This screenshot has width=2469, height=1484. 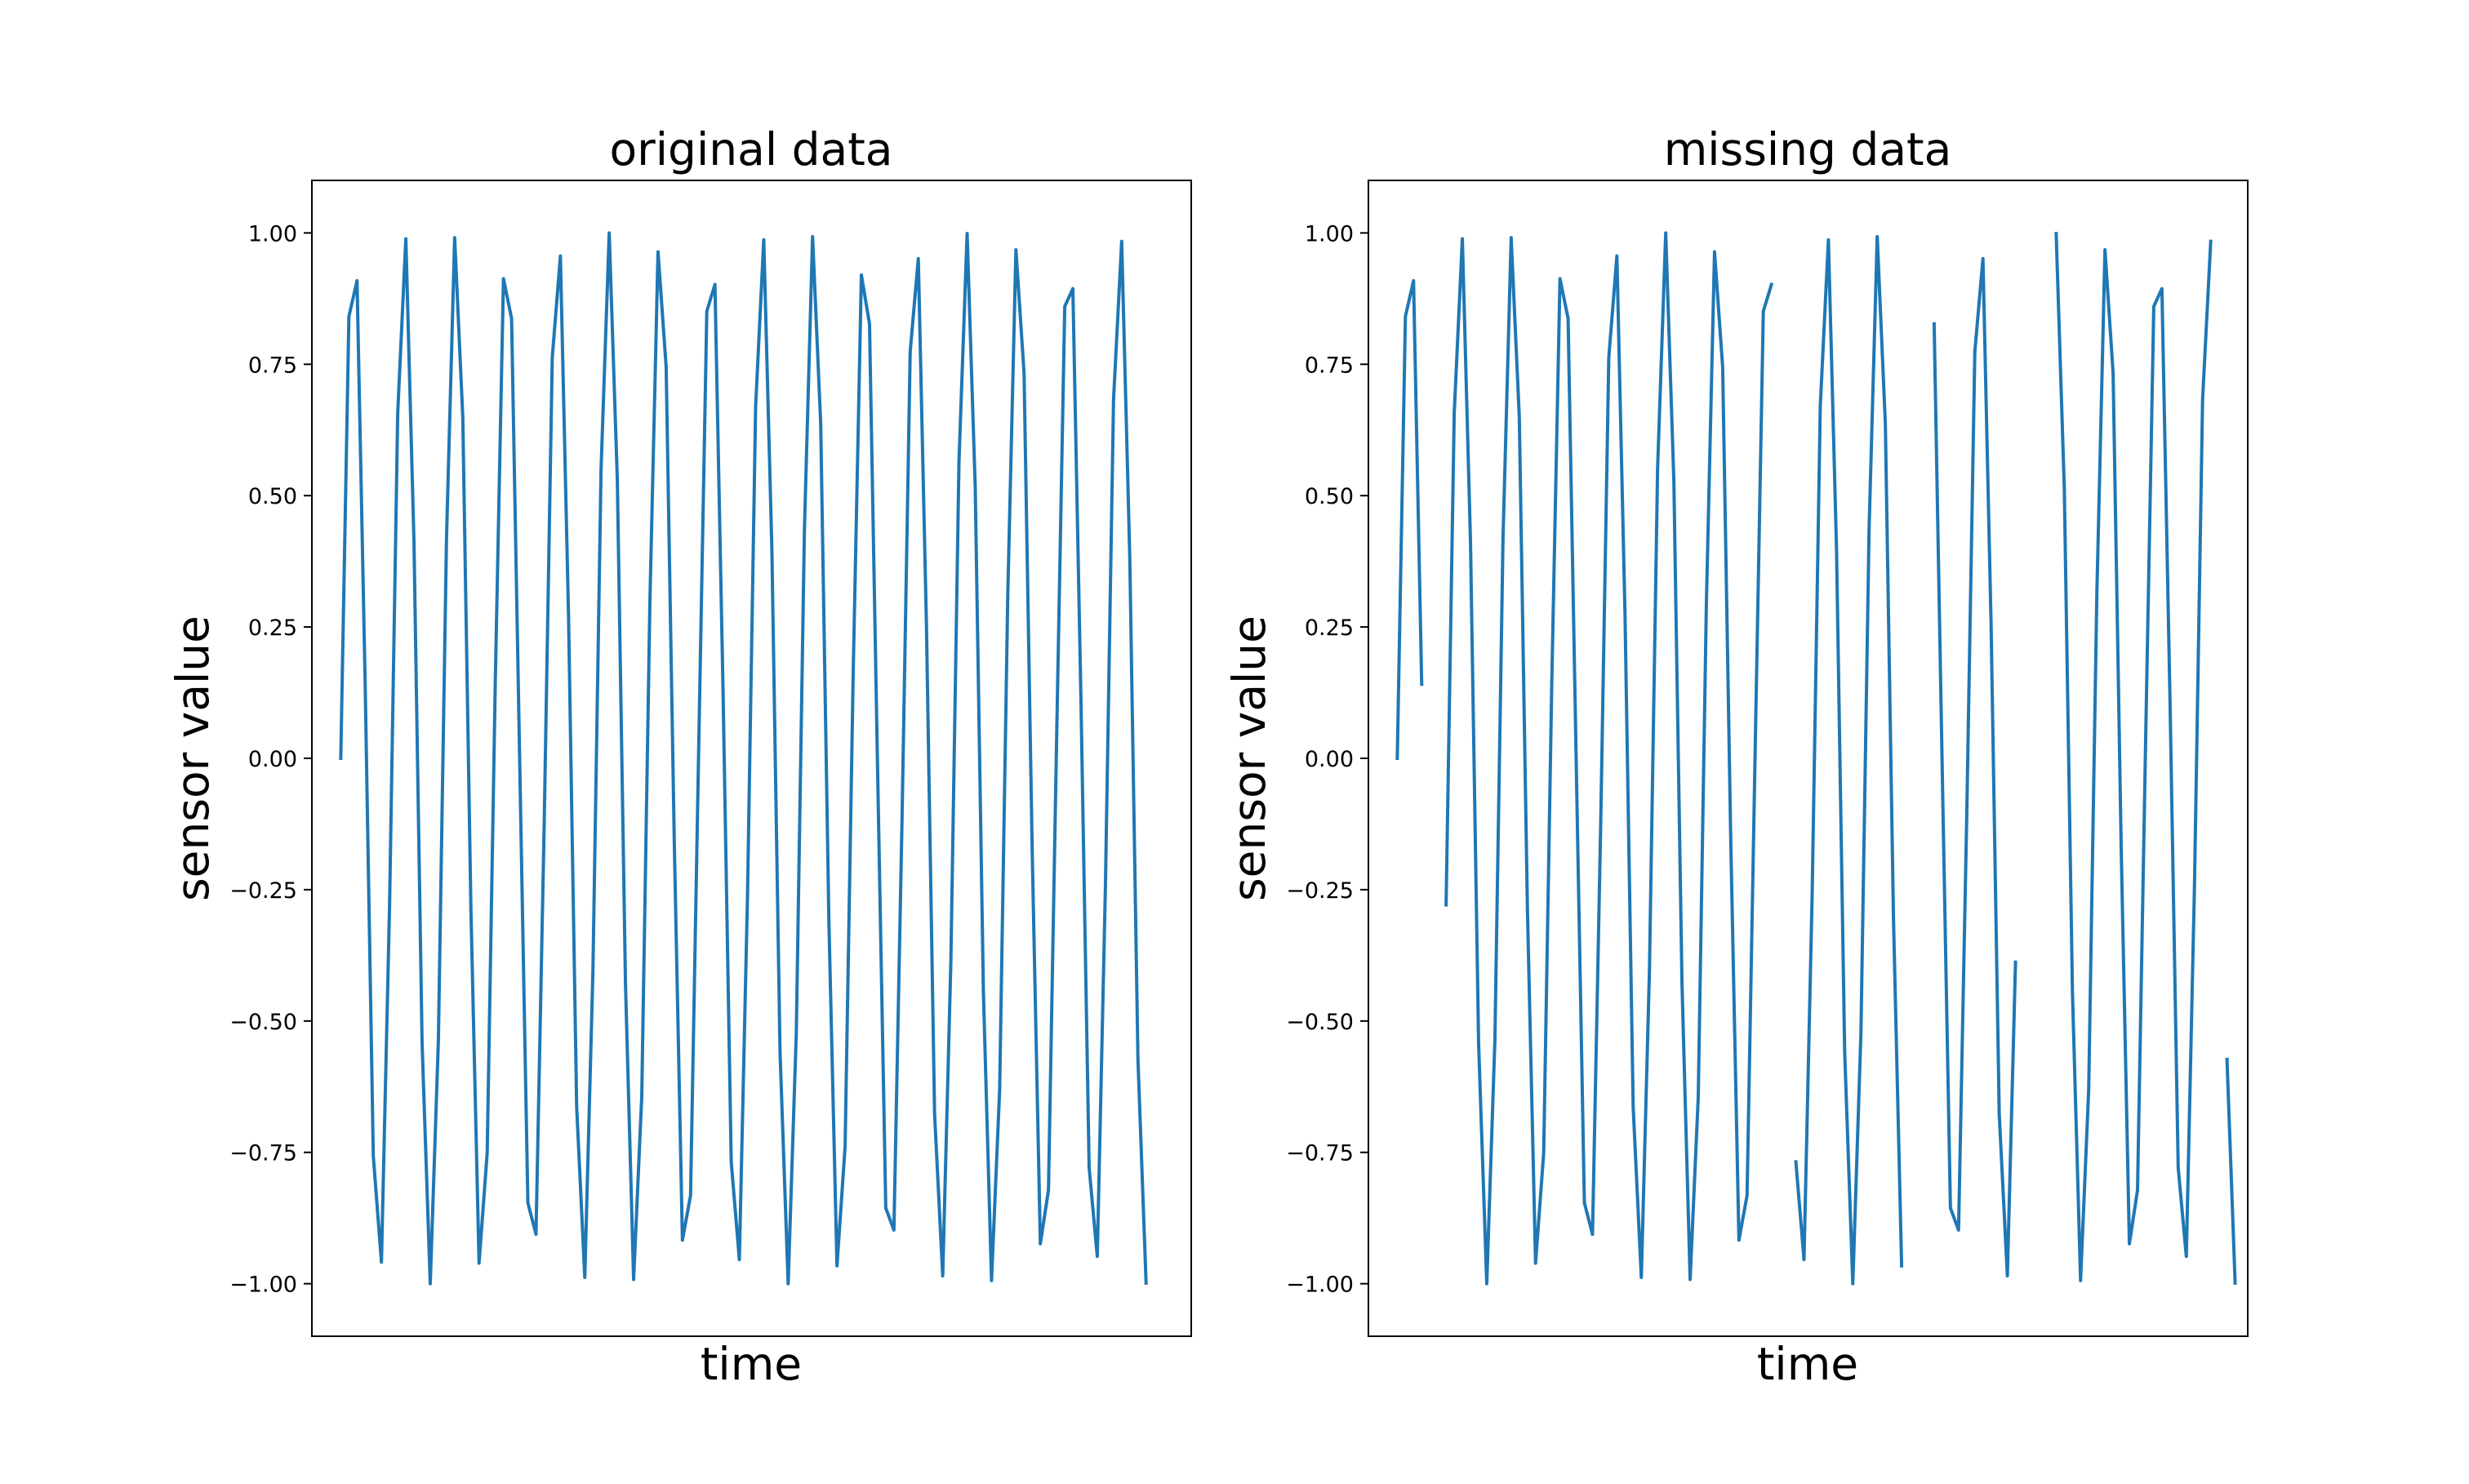 What do you see at coordinates (1808, 149) in the screenshot?
I see `chart-title: missing data` at bounding box center [1808, 149].